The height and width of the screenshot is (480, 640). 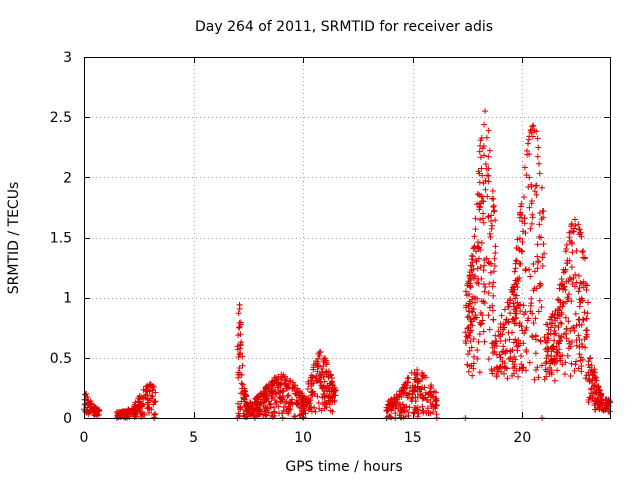 What do you see at coordinates (67, 178) in the screenshot?
I see `y-tick-label: 2` at bounding box center [67, 178].